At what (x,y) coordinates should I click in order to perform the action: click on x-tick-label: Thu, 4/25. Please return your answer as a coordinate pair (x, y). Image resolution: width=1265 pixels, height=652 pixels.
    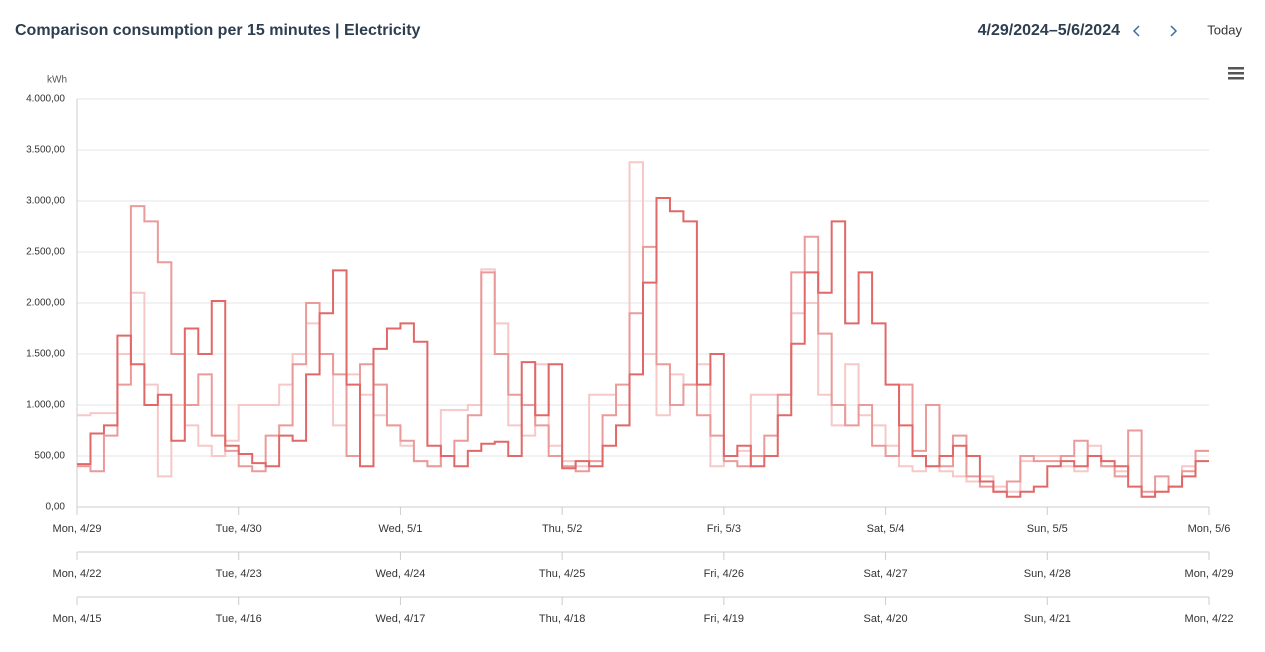
    Looking at the image, I should click on (562, 574).